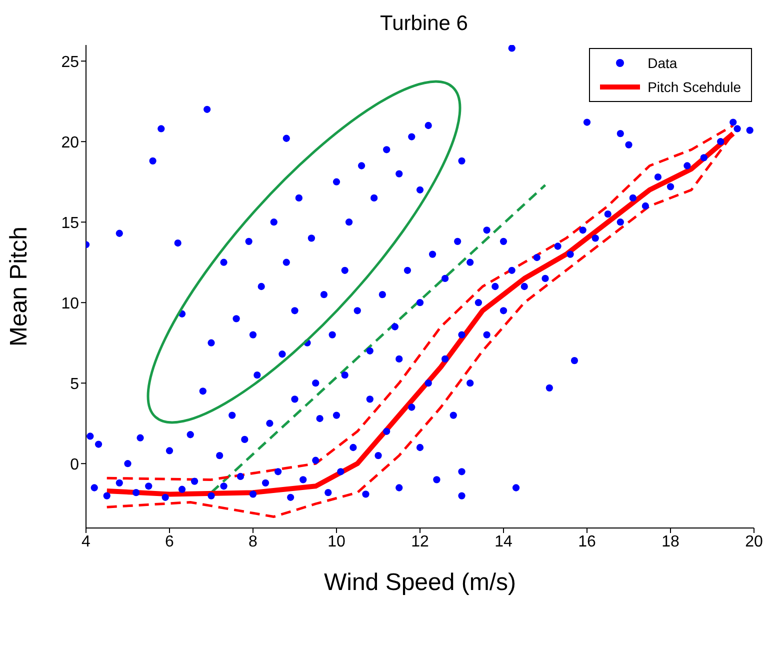 The image size is (774, 656). I want to click on x-tick-label: 14, so click(503, 541).